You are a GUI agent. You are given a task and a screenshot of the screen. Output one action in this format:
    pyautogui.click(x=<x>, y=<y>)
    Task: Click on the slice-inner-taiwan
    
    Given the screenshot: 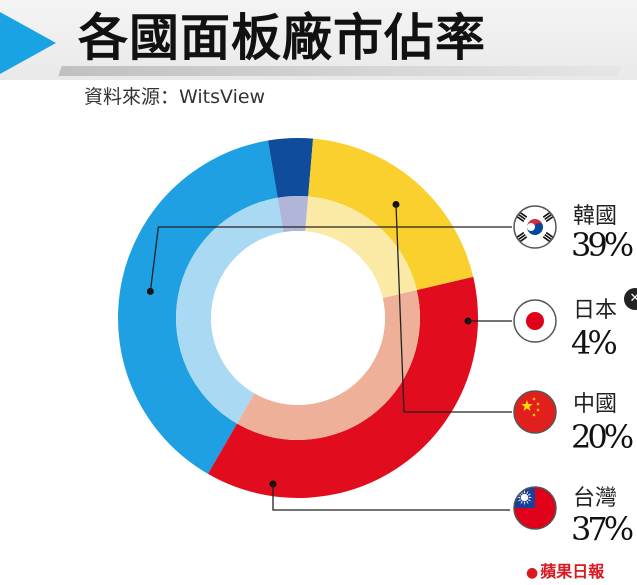 What is the action you would take?
    pyautogui.click(x=328, y=365)
    